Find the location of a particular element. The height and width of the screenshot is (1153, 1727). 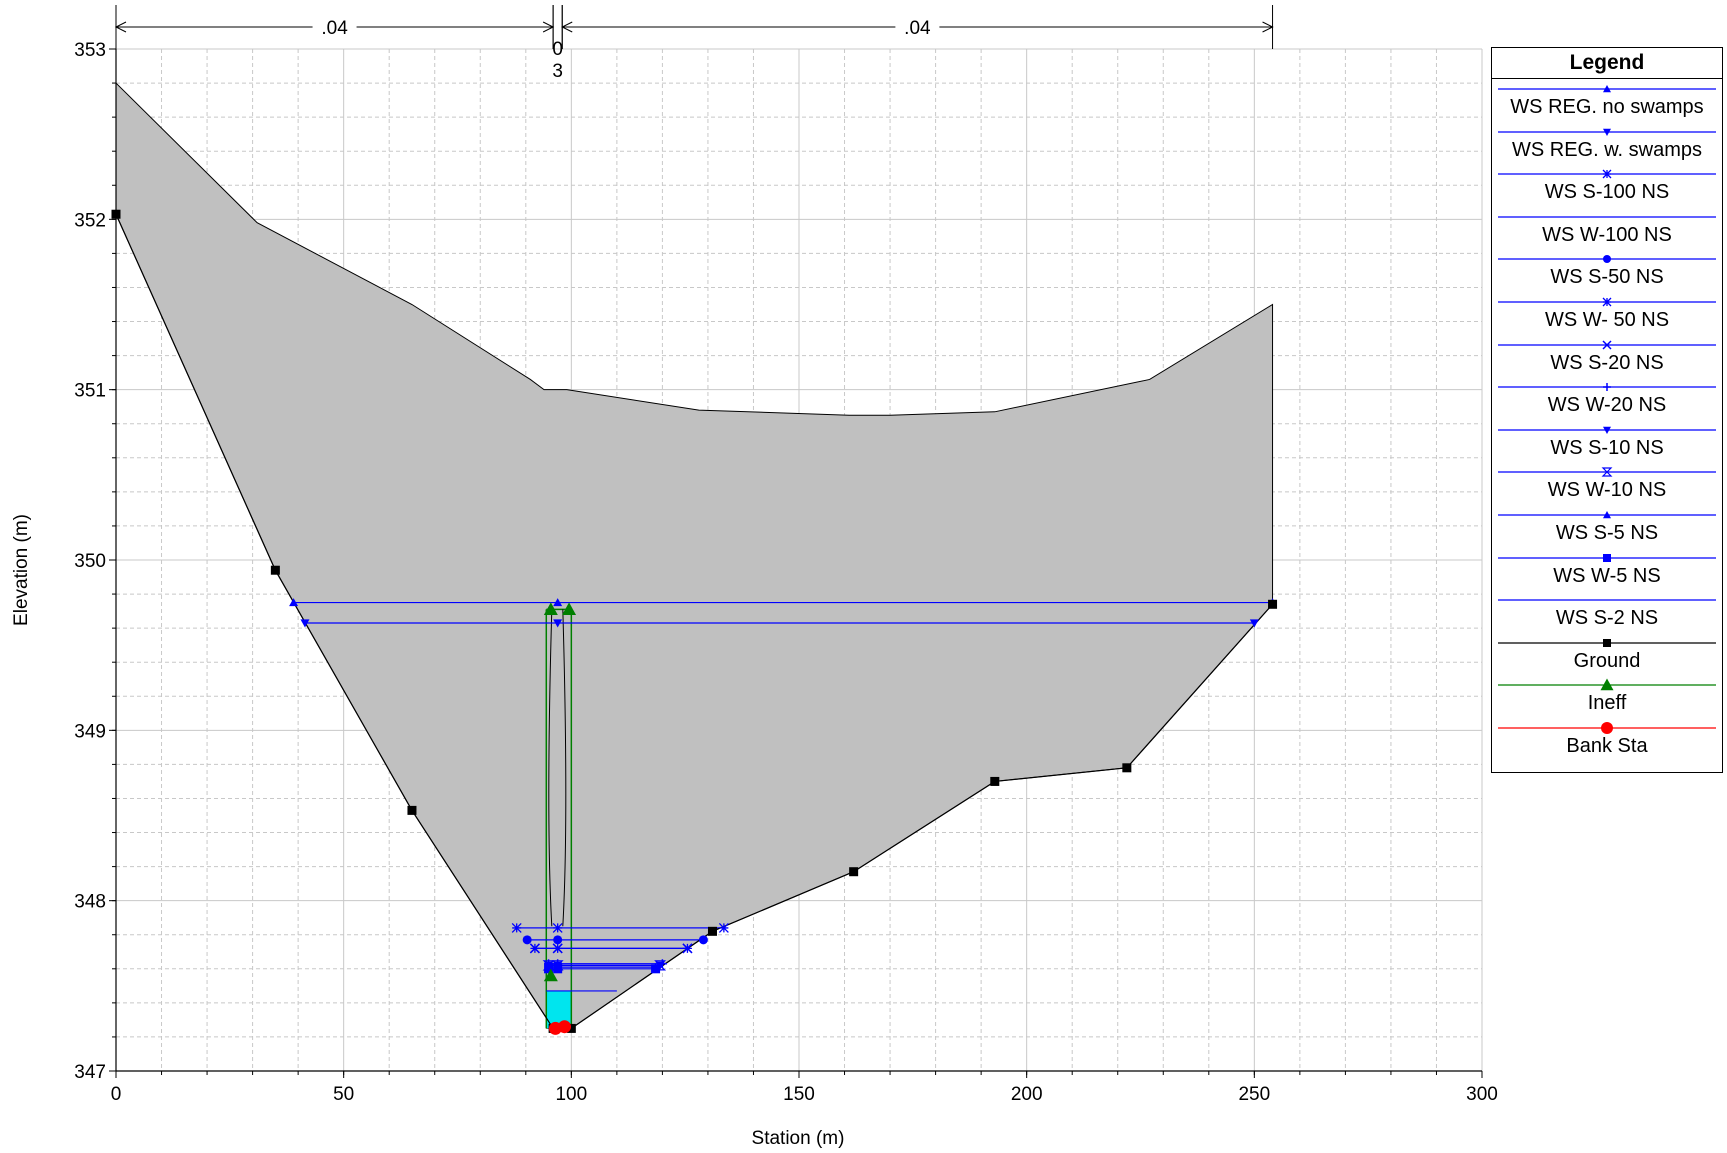

legend-item-label: WS REG. no swamps is located at coordinates (1607, 107).